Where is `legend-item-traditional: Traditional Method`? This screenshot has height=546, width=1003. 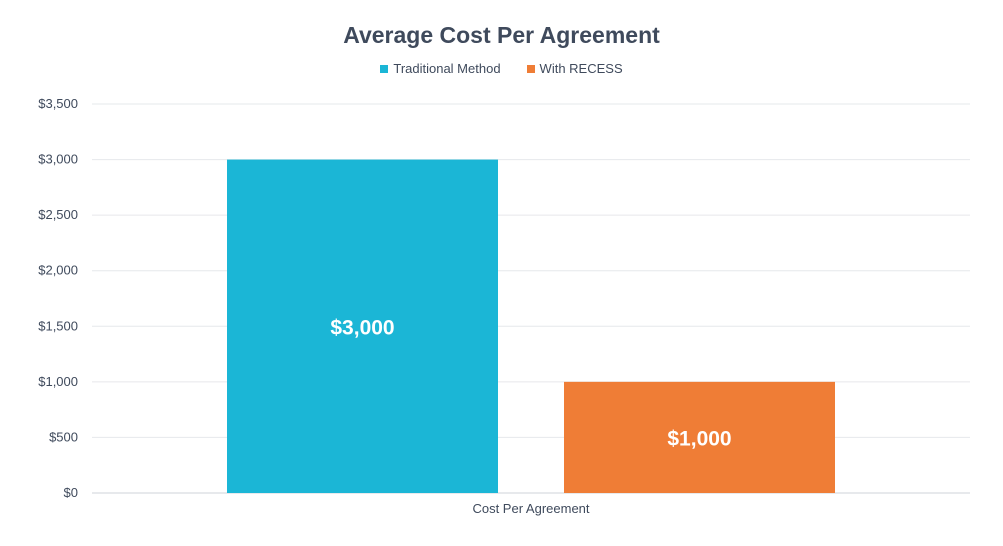 legend-item-traditional: Traditional Method is located at coordinates (440, 68).